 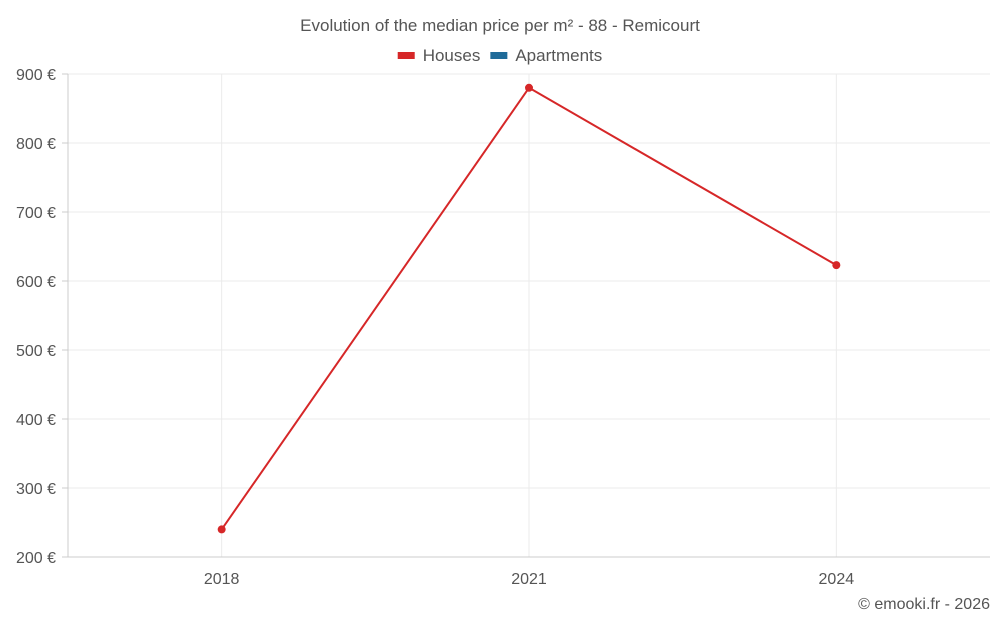 What do you see at coordinates (924, 604) in the screenshot?
I see `credit-text: © emooki.fr - 2026` at bounding box center [924, 604].